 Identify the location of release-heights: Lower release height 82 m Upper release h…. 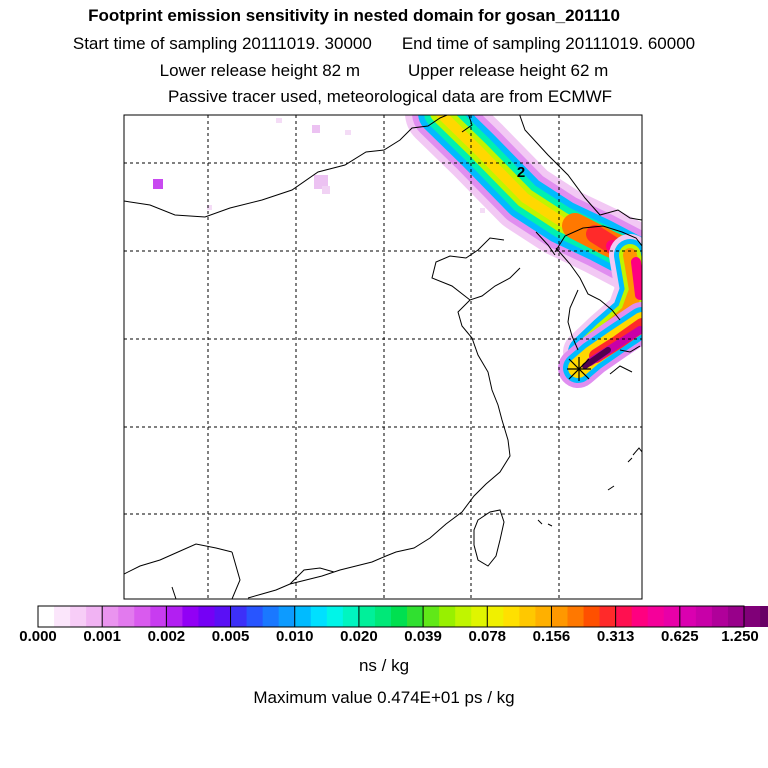
(384, 71).